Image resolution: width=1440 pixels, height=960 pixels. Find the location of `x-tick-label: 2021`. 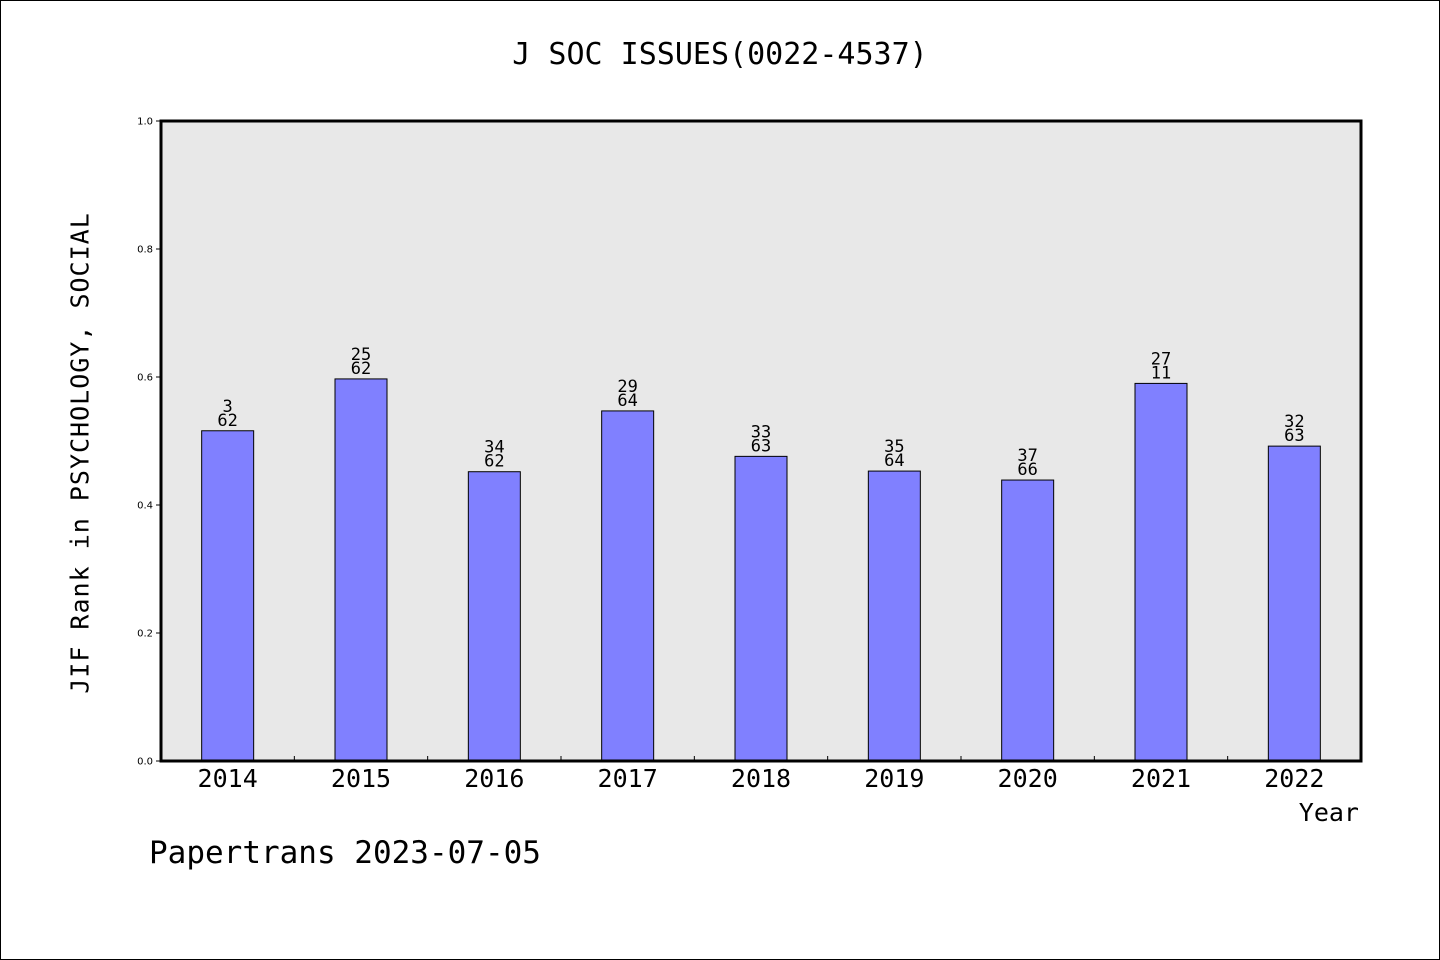

x-tick-label: 2021 is located at coordinates (1161, 778).